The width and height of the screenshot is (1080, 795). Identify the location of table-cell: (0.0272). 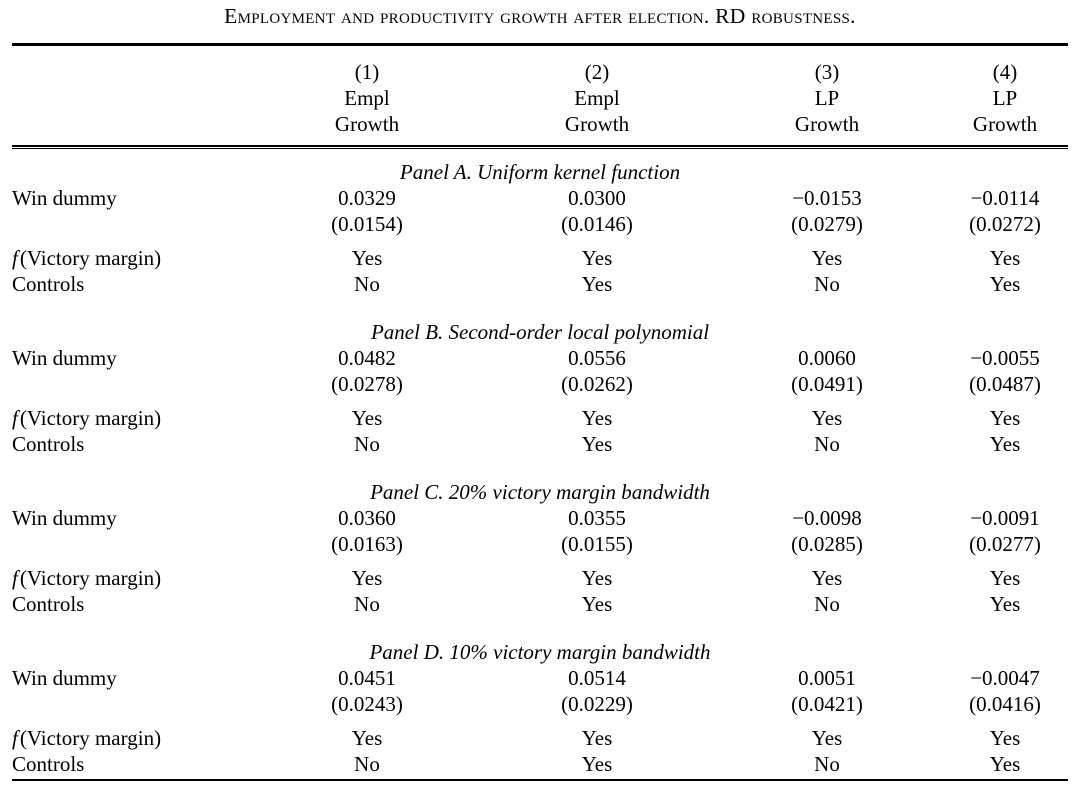
(1005, 224).